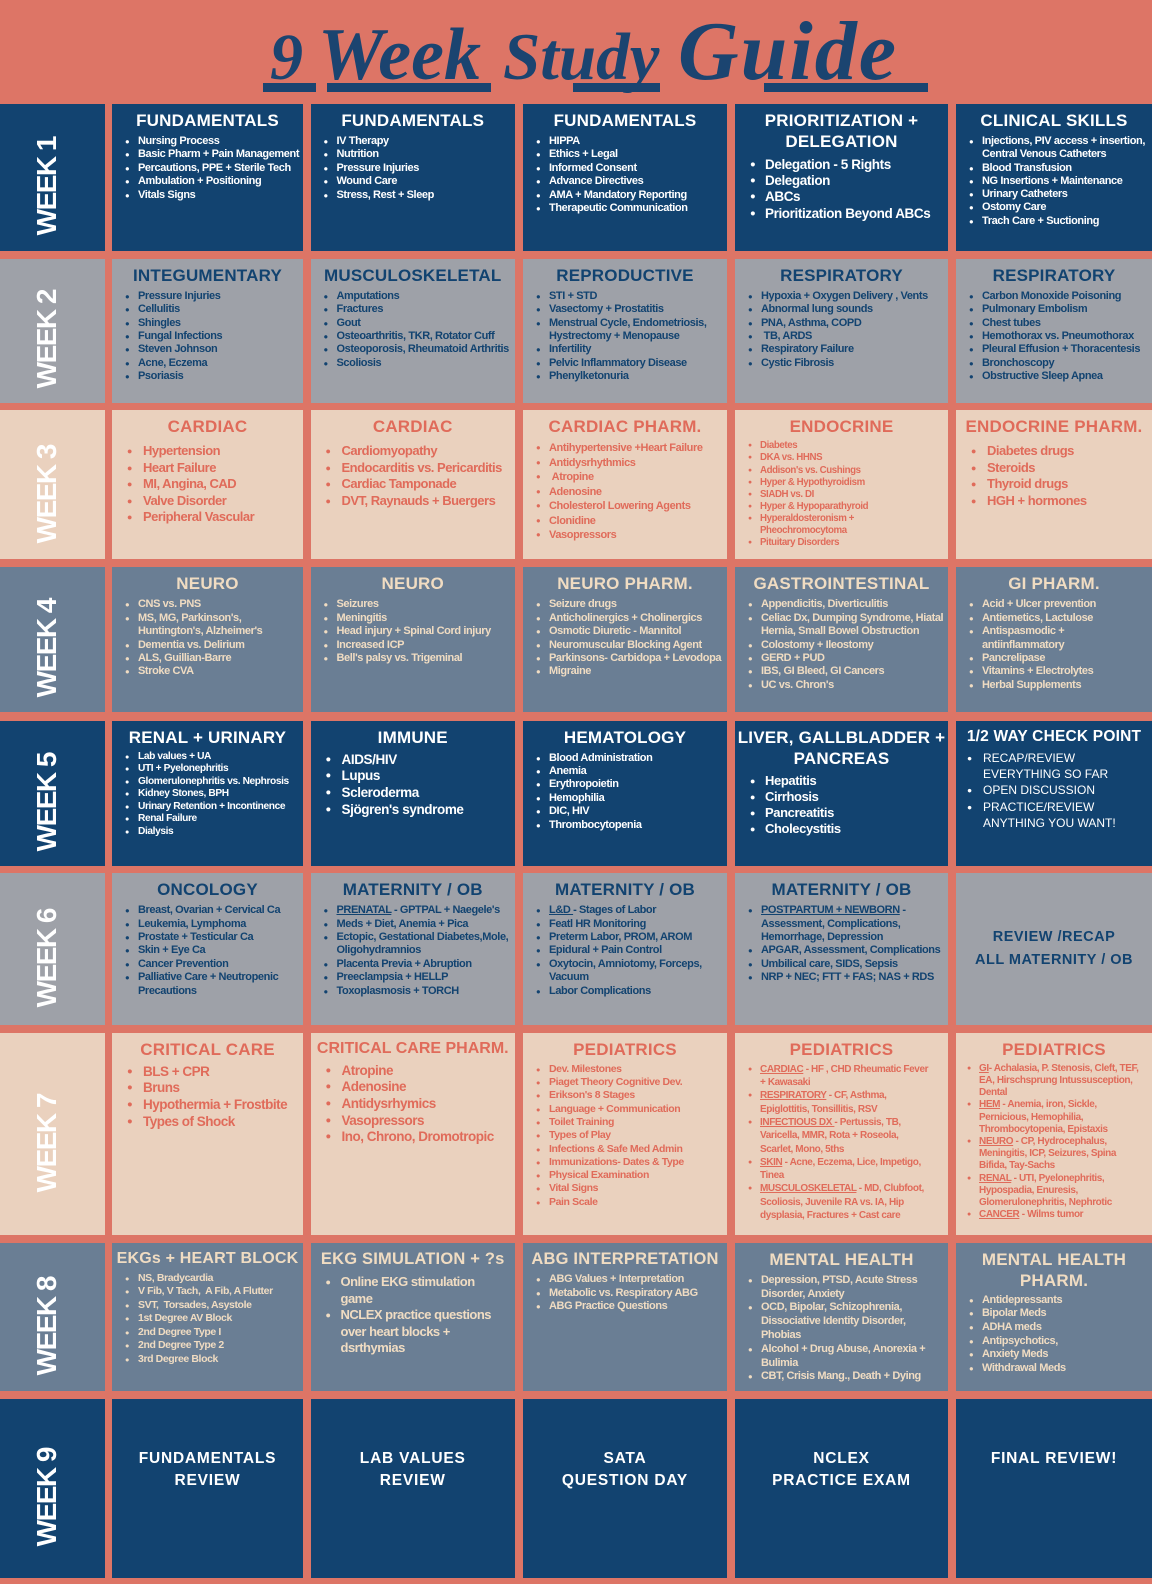 This screenshot has width=1152, height=1584. What do you see at coordinates (399, 55) in the screenshot?
I see `svg-text: Week` at bounding box center [399, 55].